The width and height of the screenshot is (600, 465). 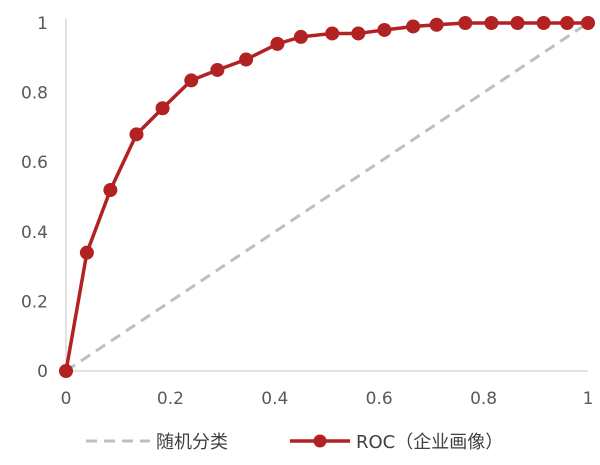 I want to click on x-tick-label: 0.2, so click(x=170, y=399).